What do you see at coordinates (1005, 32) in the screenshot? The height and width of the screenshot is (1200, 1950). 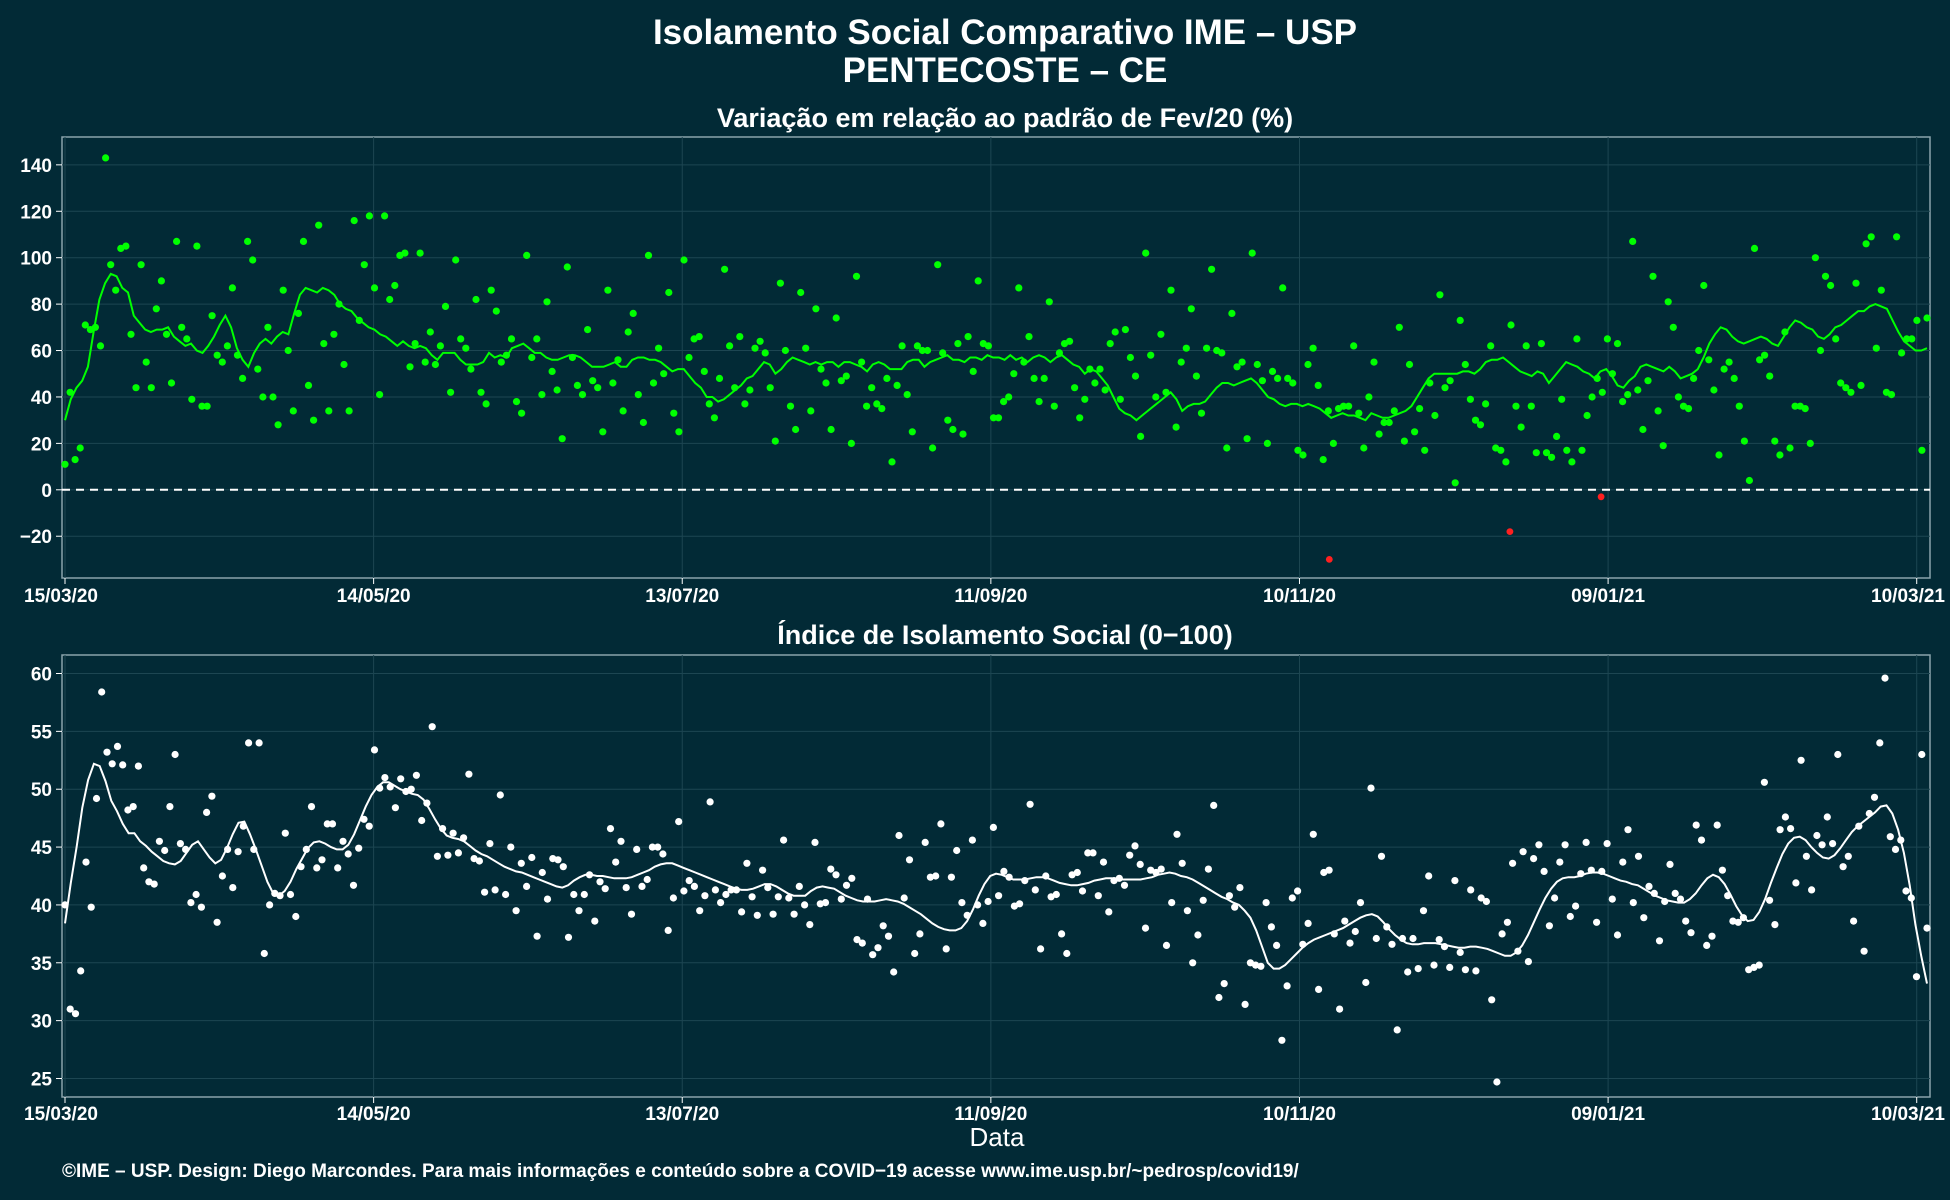 I see `chart-title: Isolamento Social Comparativo IME – USP` at bounding box center [1005, 32].